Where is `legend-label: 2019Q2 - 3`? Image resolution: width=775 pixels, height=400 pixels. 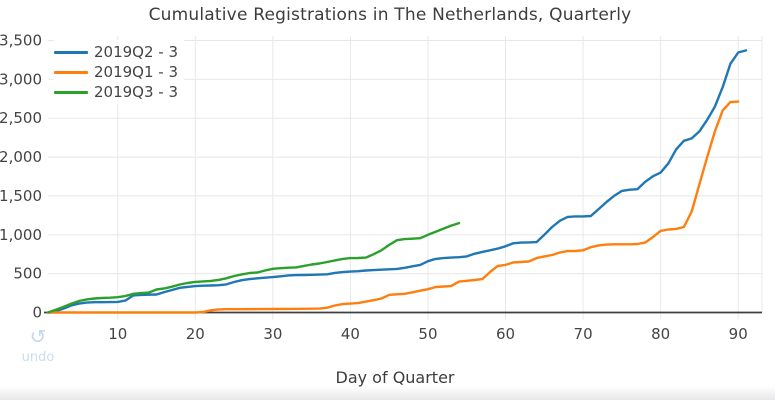 legend-label: 2019Q2 - 3 is located at coordinates (136, 52).